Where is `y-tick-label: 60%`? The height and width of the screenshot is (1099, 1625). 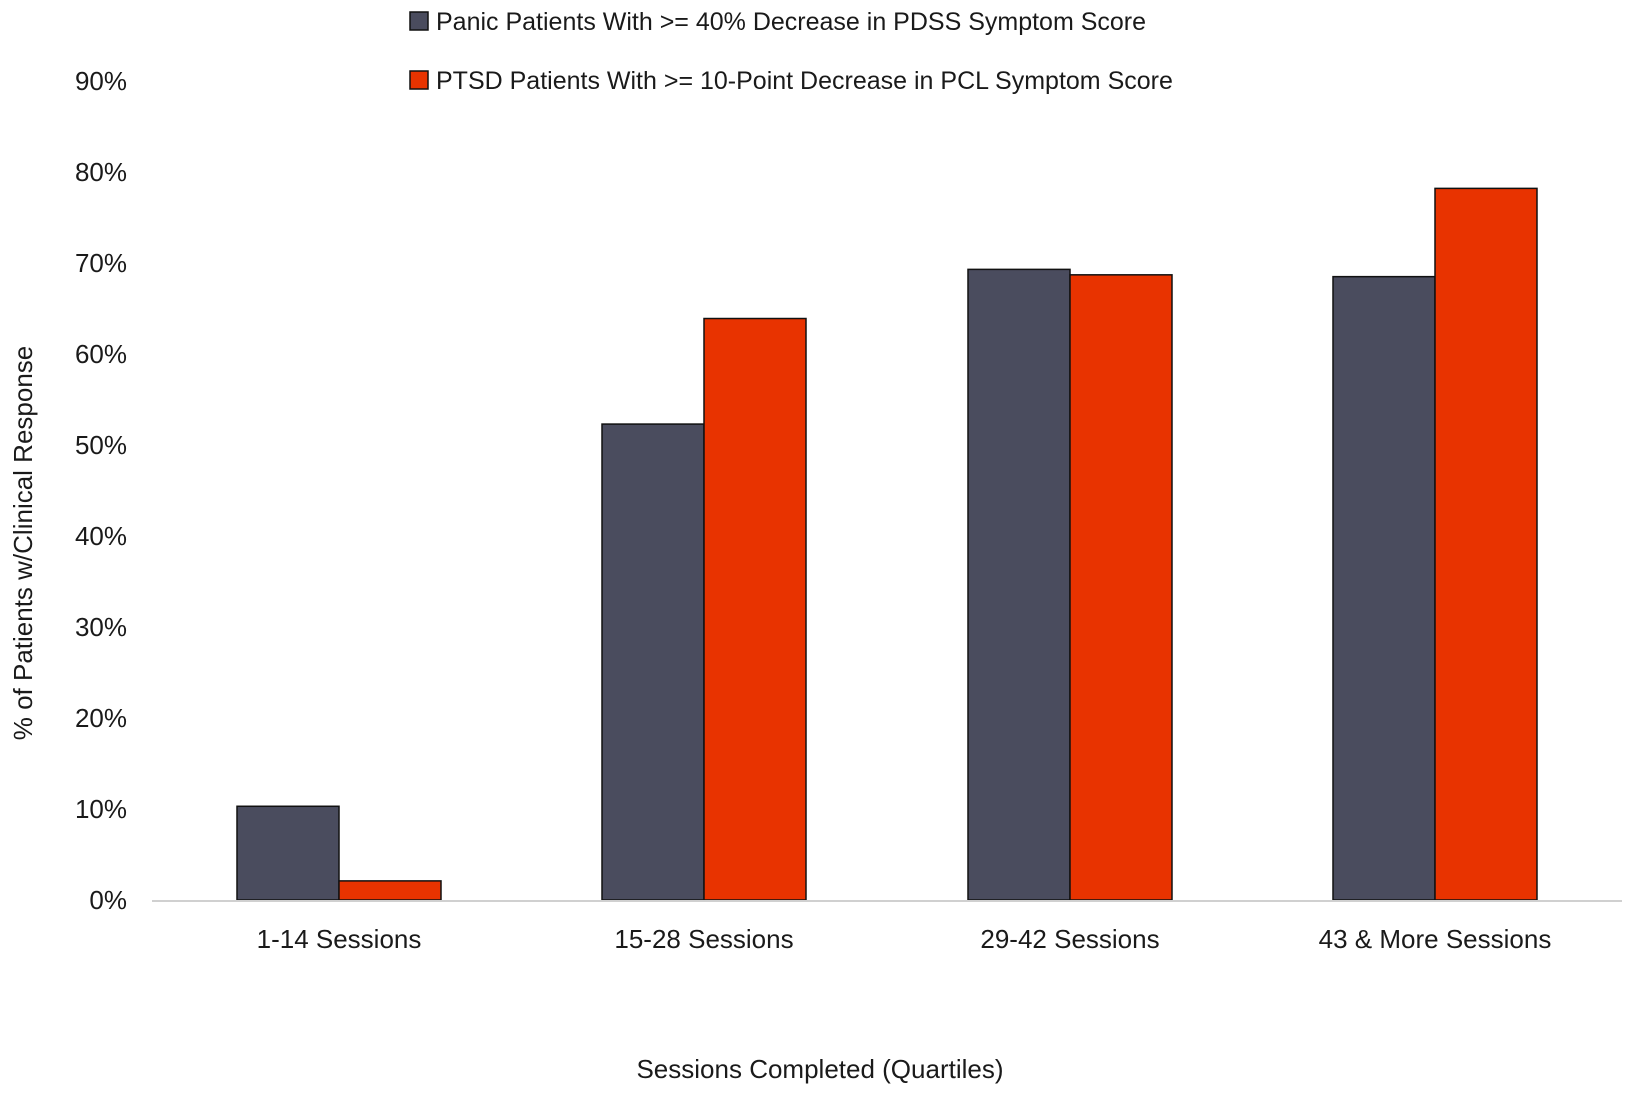 y-tick-label: 60% is located at coordinates (101, 354).